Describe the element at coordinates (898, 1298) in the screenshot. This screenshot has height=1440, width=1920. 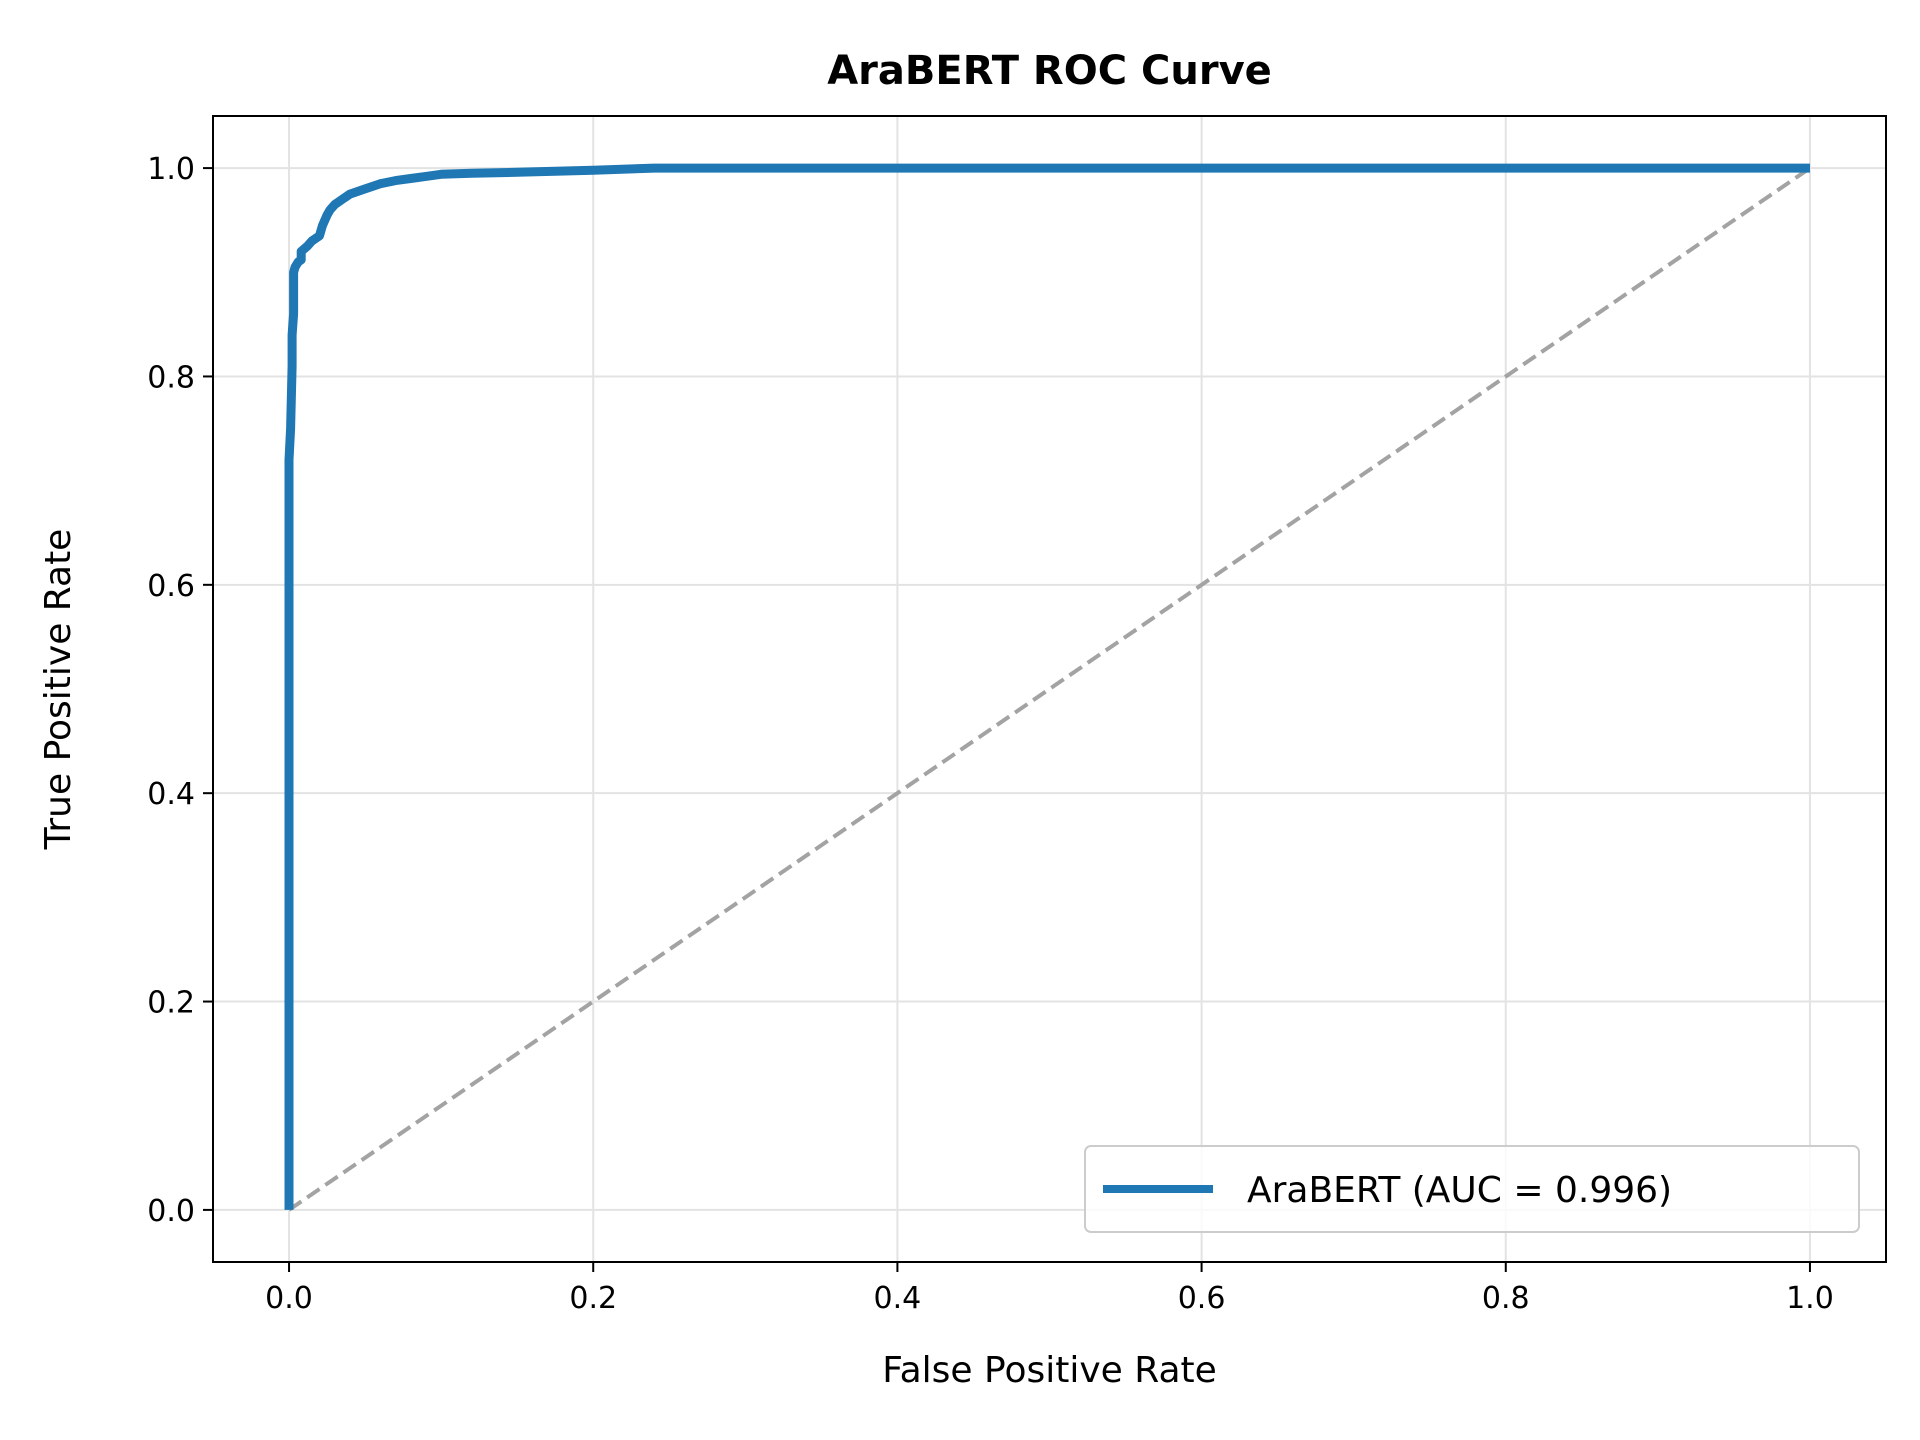
I see `x-tick-label: 0.4` at that location.